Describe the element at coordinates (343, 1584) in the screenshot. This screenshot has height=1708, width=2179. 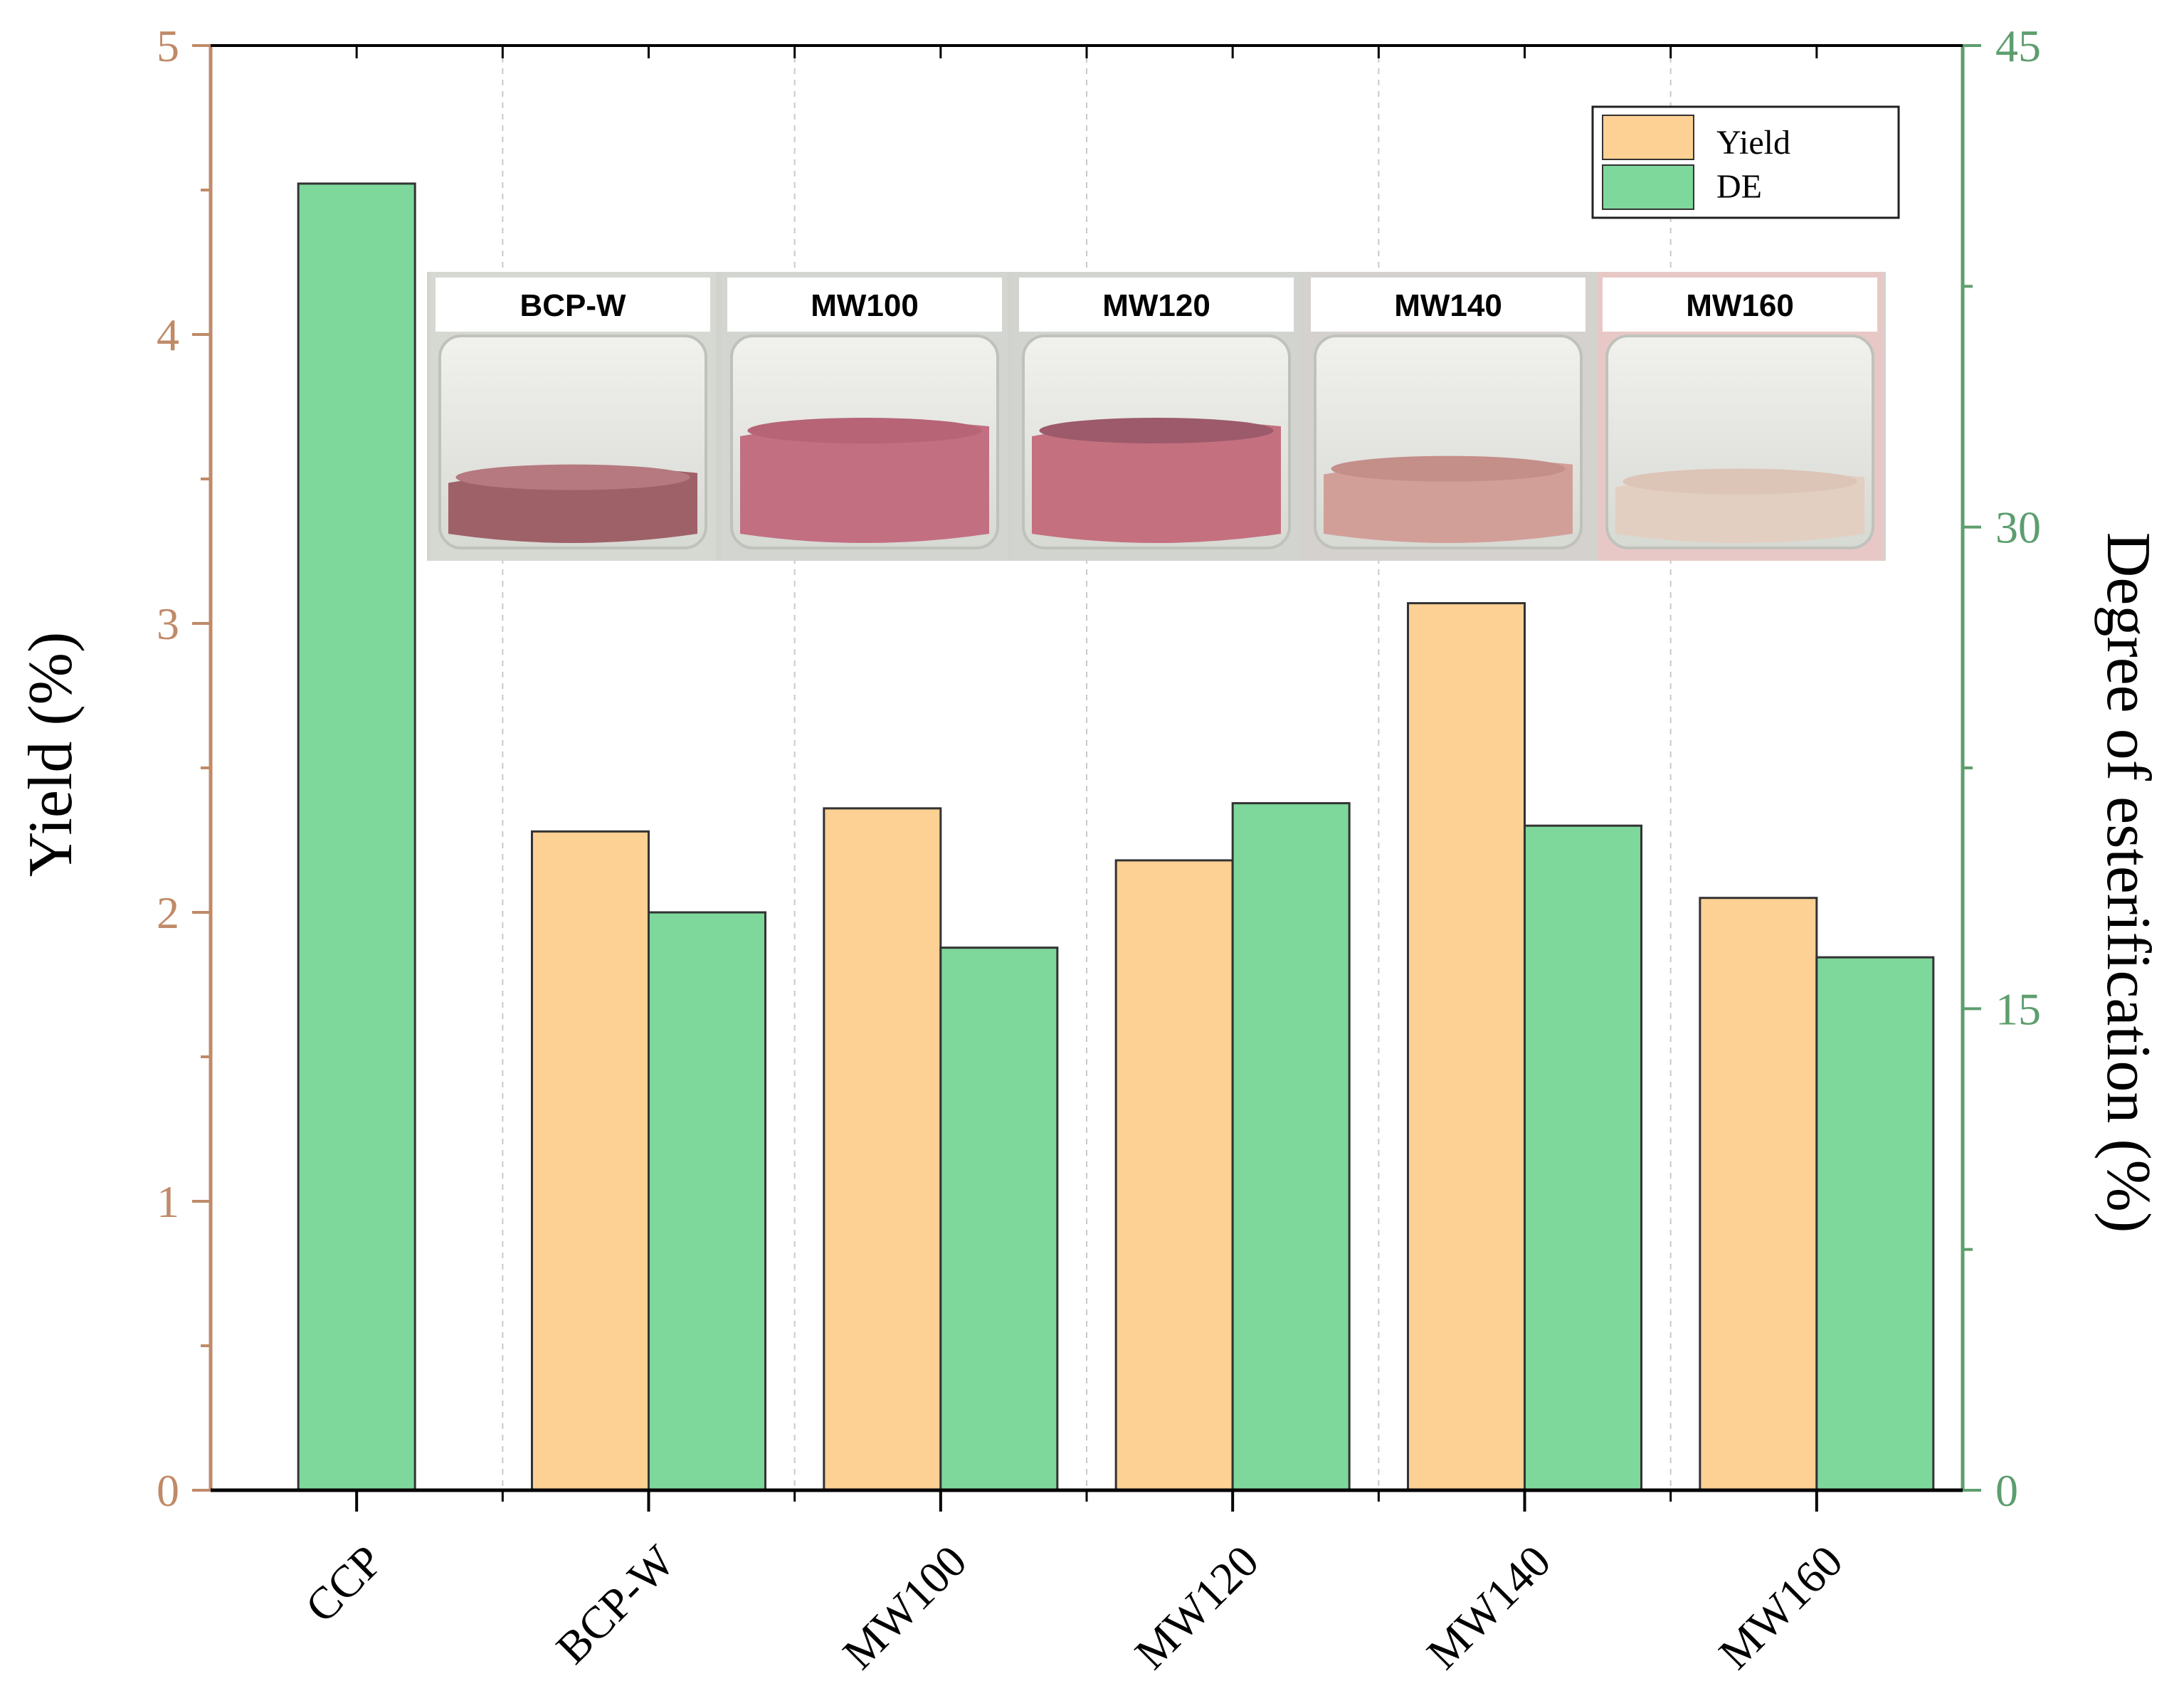
I see `x-tick-label-CCP: CCP` at that location.